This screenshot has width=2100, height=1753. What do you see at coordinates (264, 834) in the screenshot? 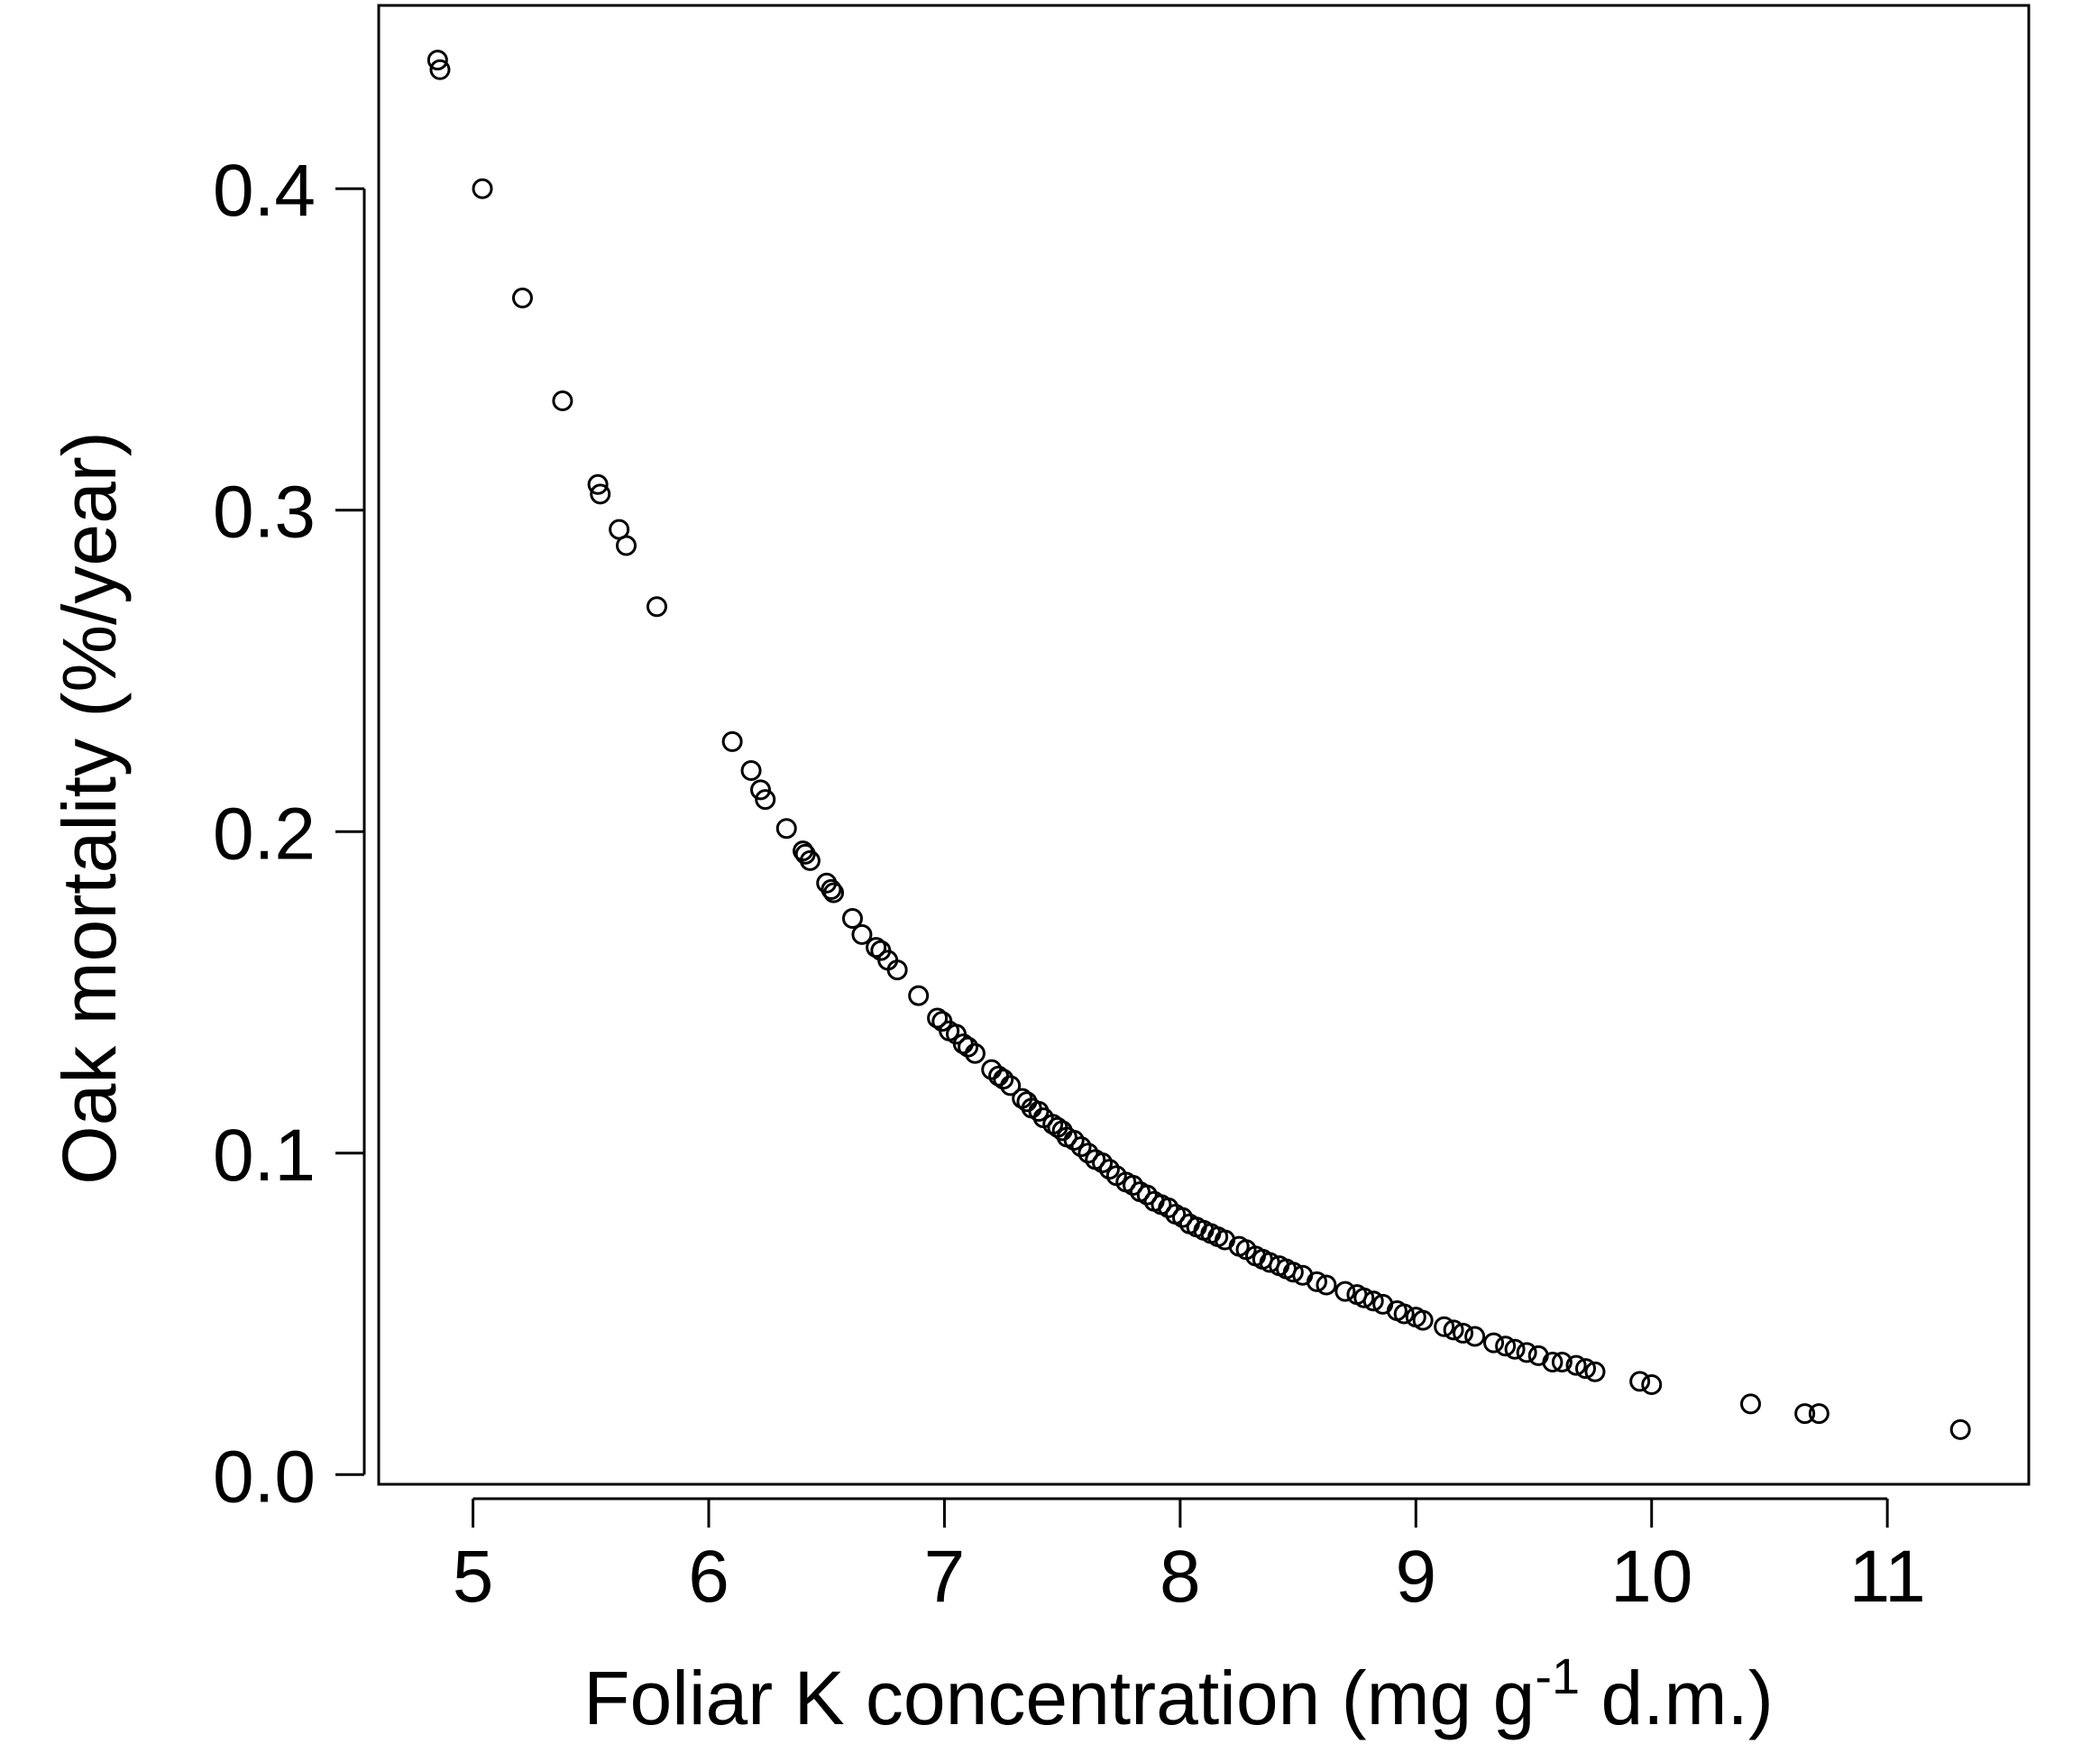
I see `y-tick-label: 0.2` at bounding box center [264, 834].